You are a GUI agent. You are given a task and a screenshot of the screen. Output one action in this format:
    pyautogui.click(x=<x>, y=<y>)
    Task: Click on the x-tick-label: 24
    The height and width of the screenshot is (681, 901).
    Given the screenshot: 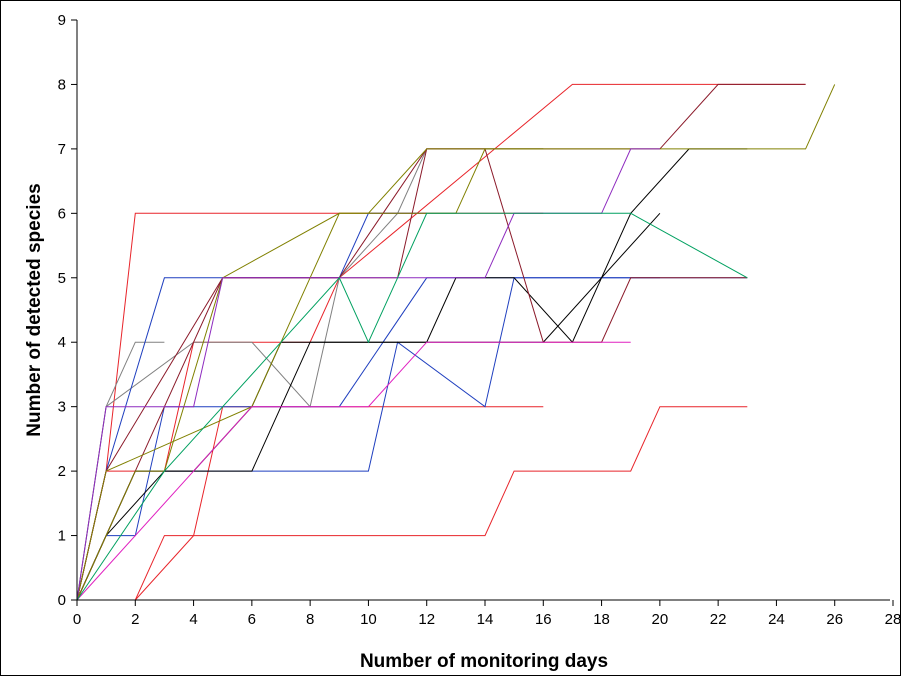 What is the action you would take?
    pyautogui.click(x=776, y=619)
    